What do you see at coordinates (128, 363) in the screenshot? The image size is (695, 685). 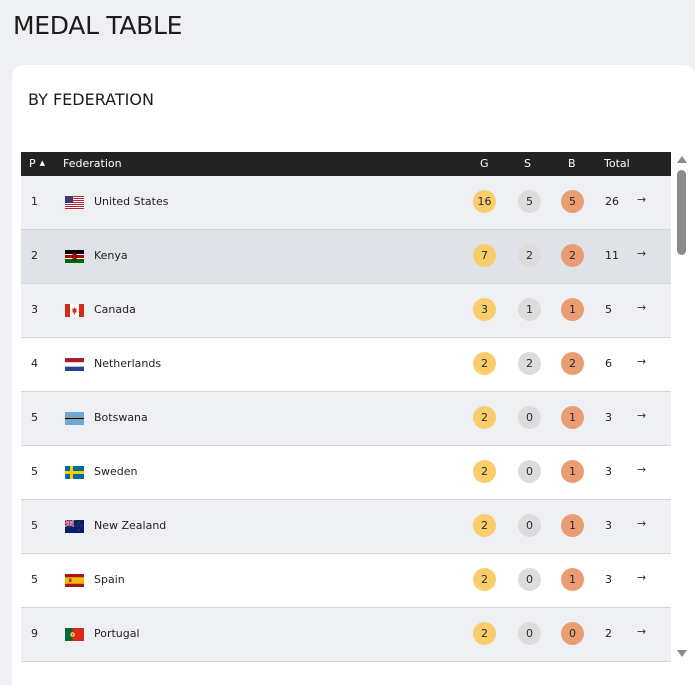 I see `federation-name: Netherlands` at bounding box center [128, 363].